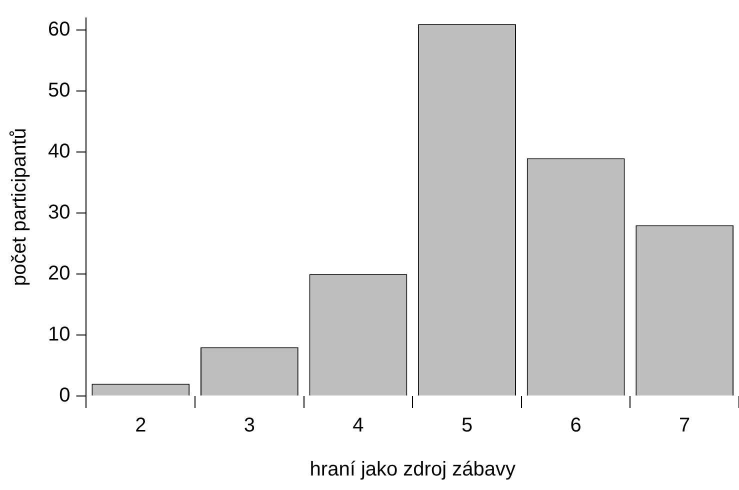  I want to click on x-tick-label: 7, so click(684, 425).